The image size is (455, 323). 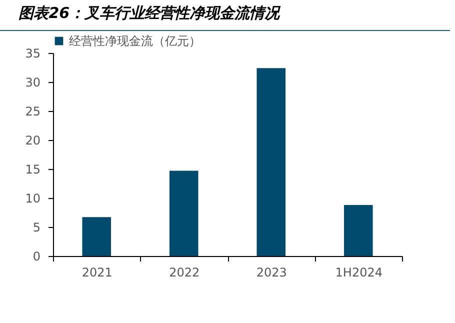 What do you see at coordinates (36, 227) in the screenshot?
I see `y-tick-label: 5` at bounding box center [36, 227].